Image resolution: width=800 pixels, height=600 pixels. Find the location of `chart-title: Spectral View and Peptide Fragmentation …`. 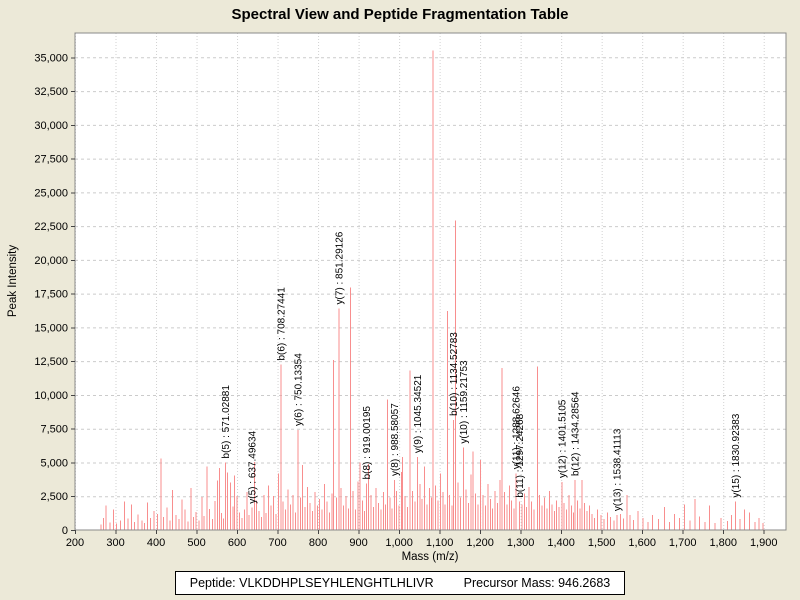

chart-title: Spectral View and Peptide Fragmentation … is located at coordinates (400, 14).